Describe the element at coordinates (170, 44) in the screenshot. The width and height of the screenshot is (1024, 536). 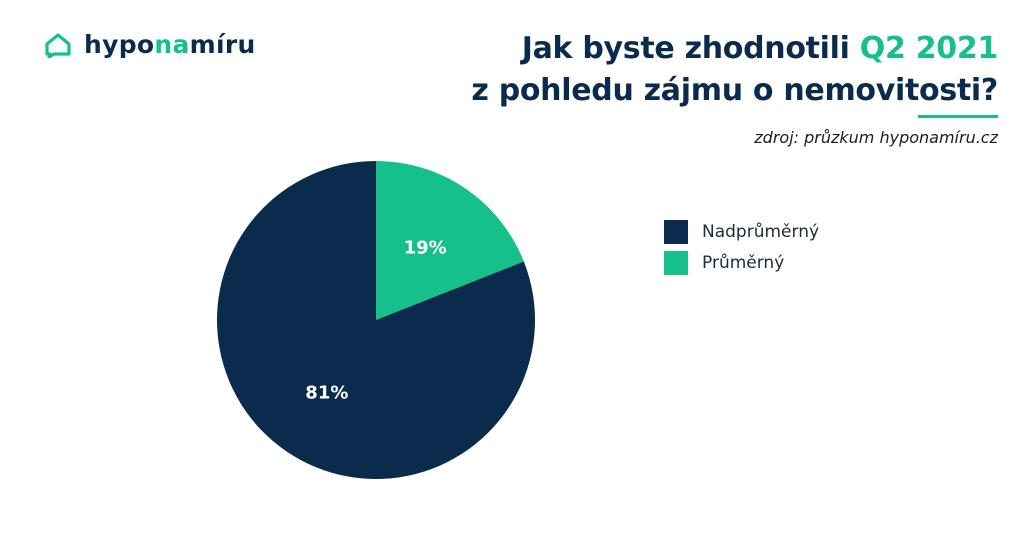
I see `brand-name: hyponamíru` at that location.